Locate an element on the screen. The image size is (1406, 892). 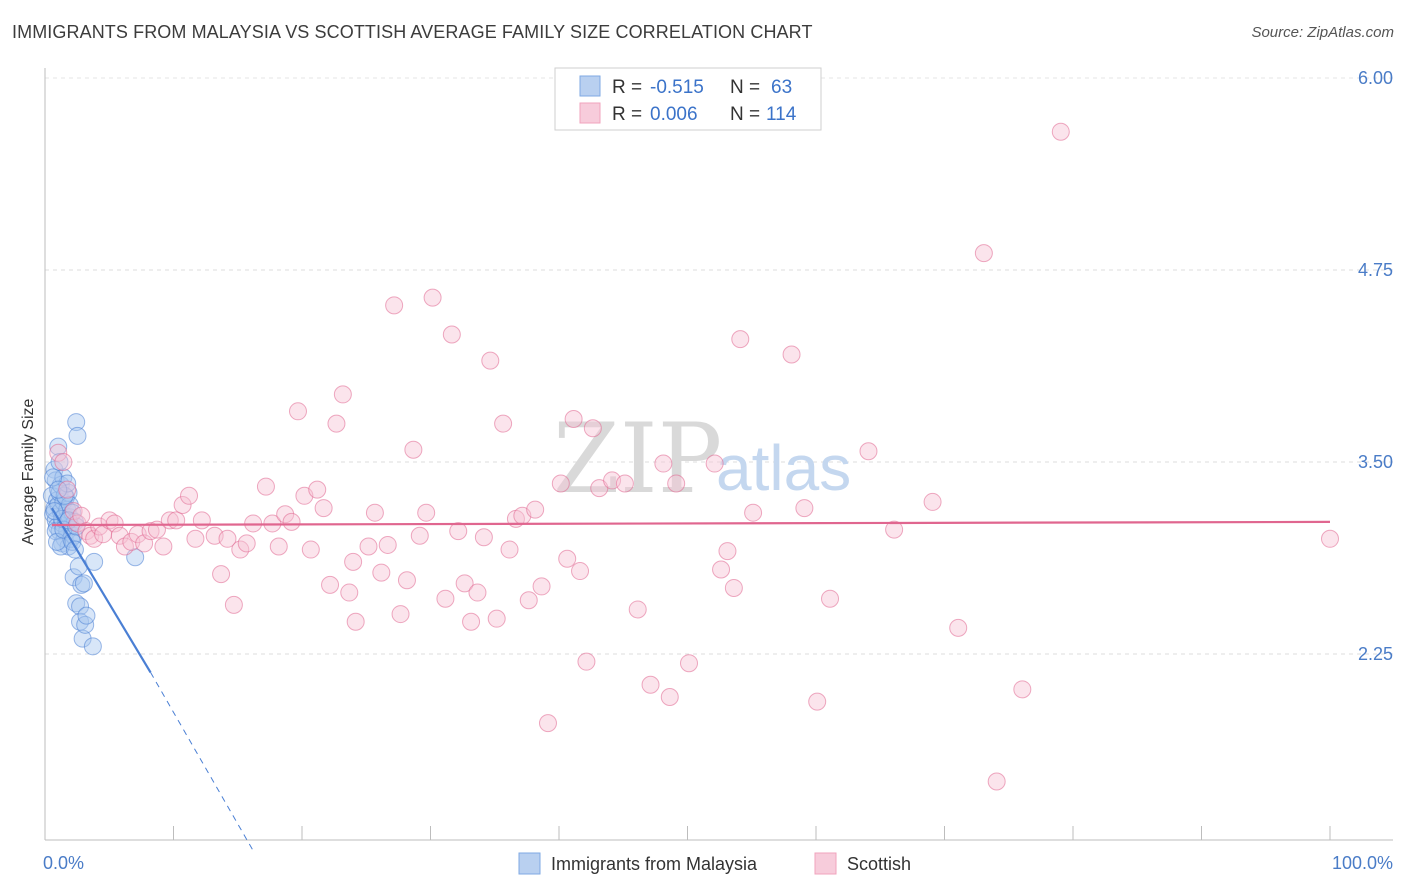
legend-r-value-malaysia: -0.515 is located at coordinates (677, 87).